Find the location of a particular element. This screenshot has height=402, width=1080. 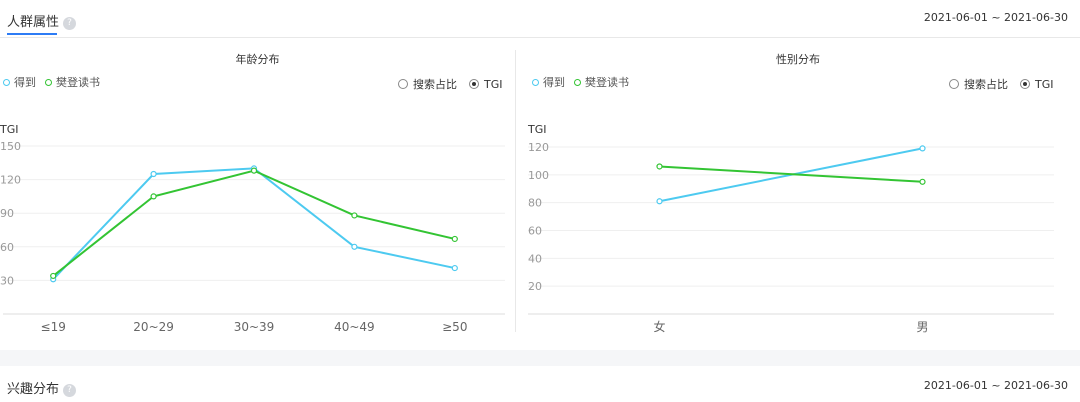

y-tick-label: 20 is located at coordinates (535, 286).